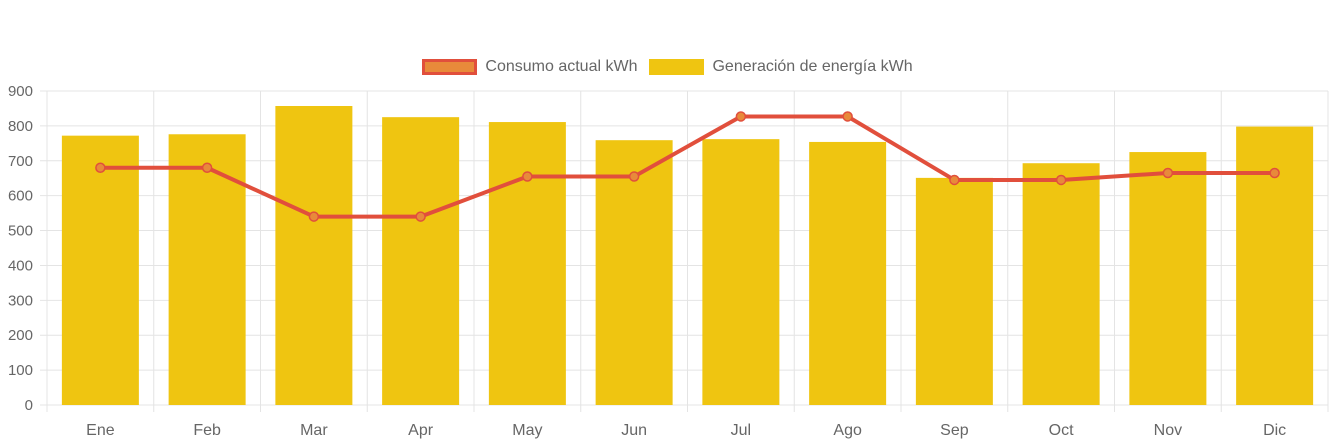  Describe the element at coordinates (1274, 430) in the screenshot. I see `x-tick-label: Dic` at that location.